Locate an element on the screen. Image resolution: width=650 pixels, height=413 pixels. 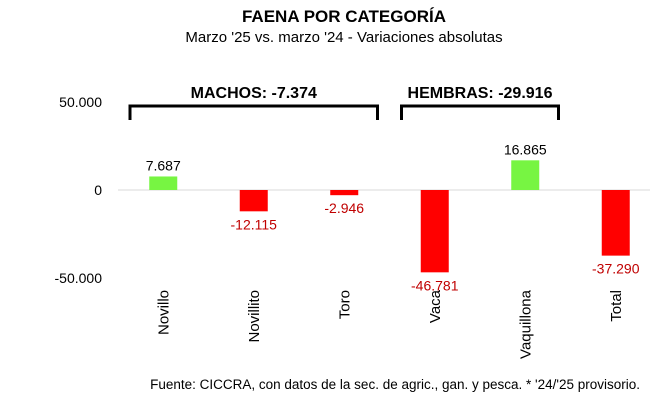
x-axis-labels: Novillo Novillito Toro Vaca Vaquillona Total is located at coordinates (390, 324).